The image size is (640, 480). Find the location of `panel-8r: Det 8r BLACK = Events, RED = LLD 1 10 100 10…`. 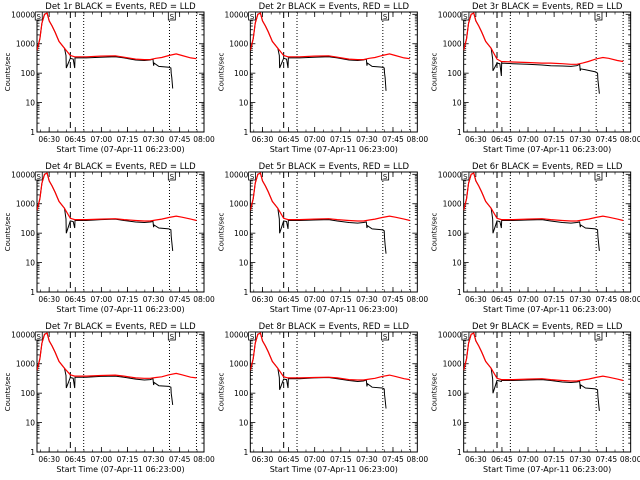

panel-8r: Det 8r BLACK = Events, RED = LLD 1 10 100 10… is located at coordinates (322, 398).